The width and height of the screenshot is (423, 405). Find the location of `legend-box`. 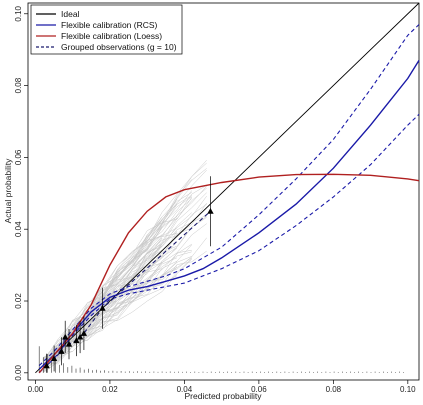

legend-box is located at coordinates (106, 29).